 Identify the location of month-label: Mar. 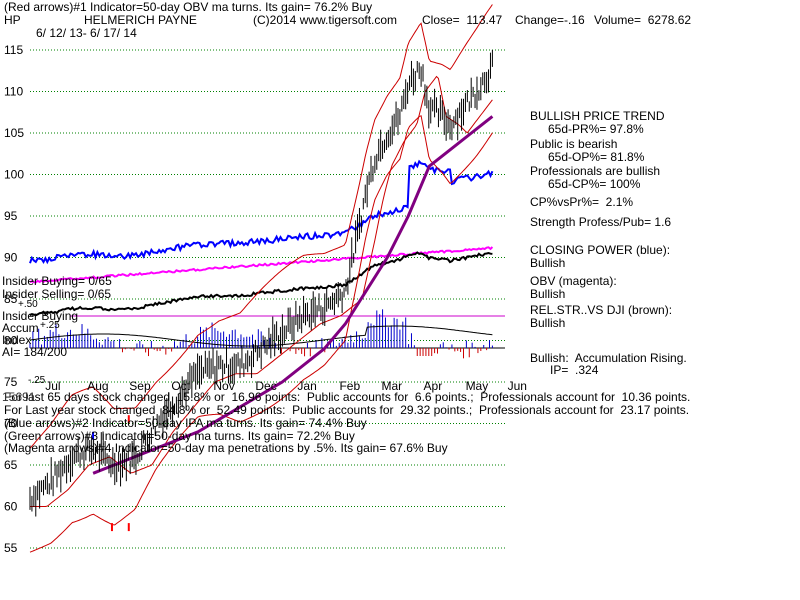
(392, 386).